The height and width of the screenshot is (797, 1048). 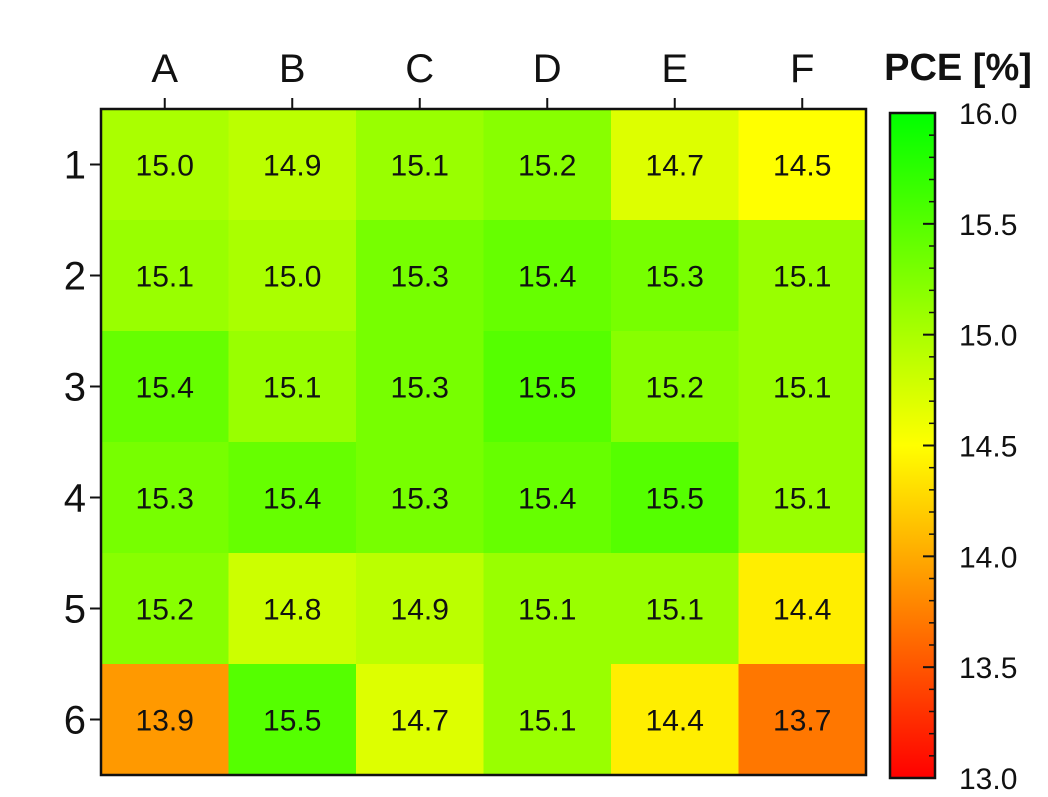 I want to click on colorbar-tick-label: 15.0, so click(x=988, y=336).